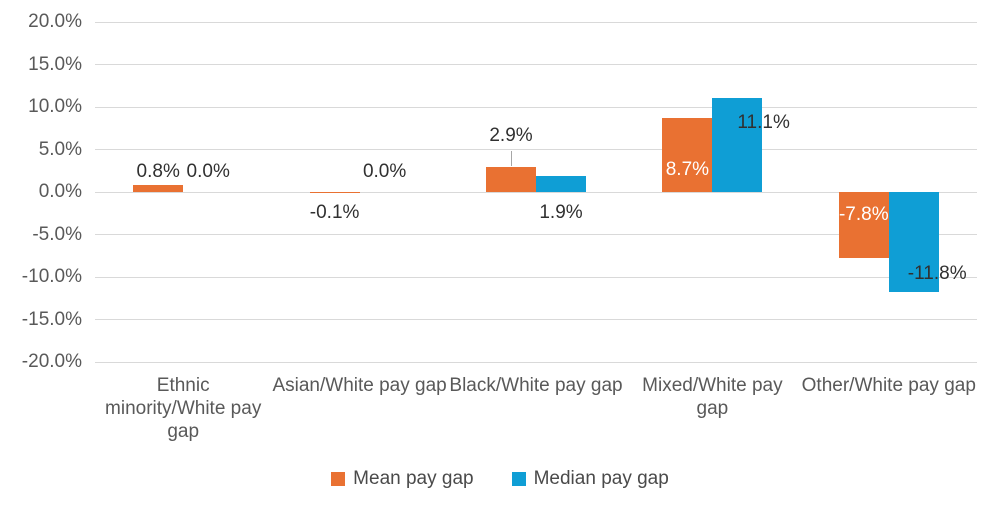 The width and height of the screenshot is (1000, 514). What do you see at coordinates (763, 122) in the screenshot?
I see `data-label-median-3: 11.1%` at bounding box center [763, 122].